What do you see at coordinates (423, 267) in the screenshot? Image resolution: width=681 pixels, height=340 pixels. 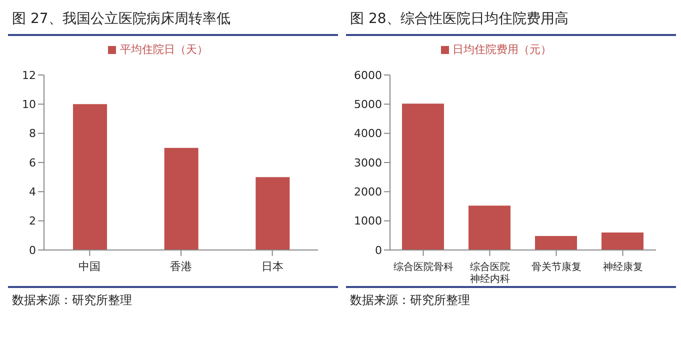 I see `x-tick-label: 综合医院骨科` at bounding box center [423, 267].